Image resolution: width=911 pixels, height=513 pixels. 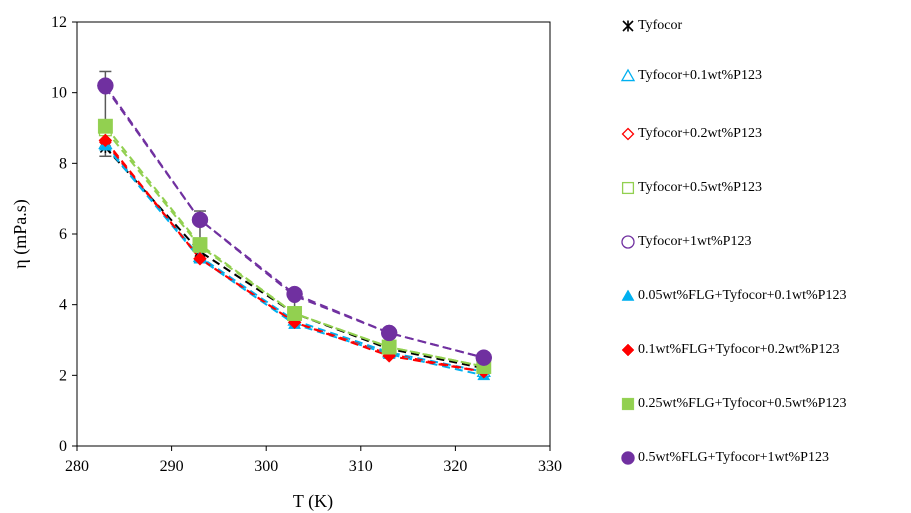 I want to click on legend-label: 0.1wt%FLG+Tyfocor+0.2wt%P123, so click(x=739, y=349).